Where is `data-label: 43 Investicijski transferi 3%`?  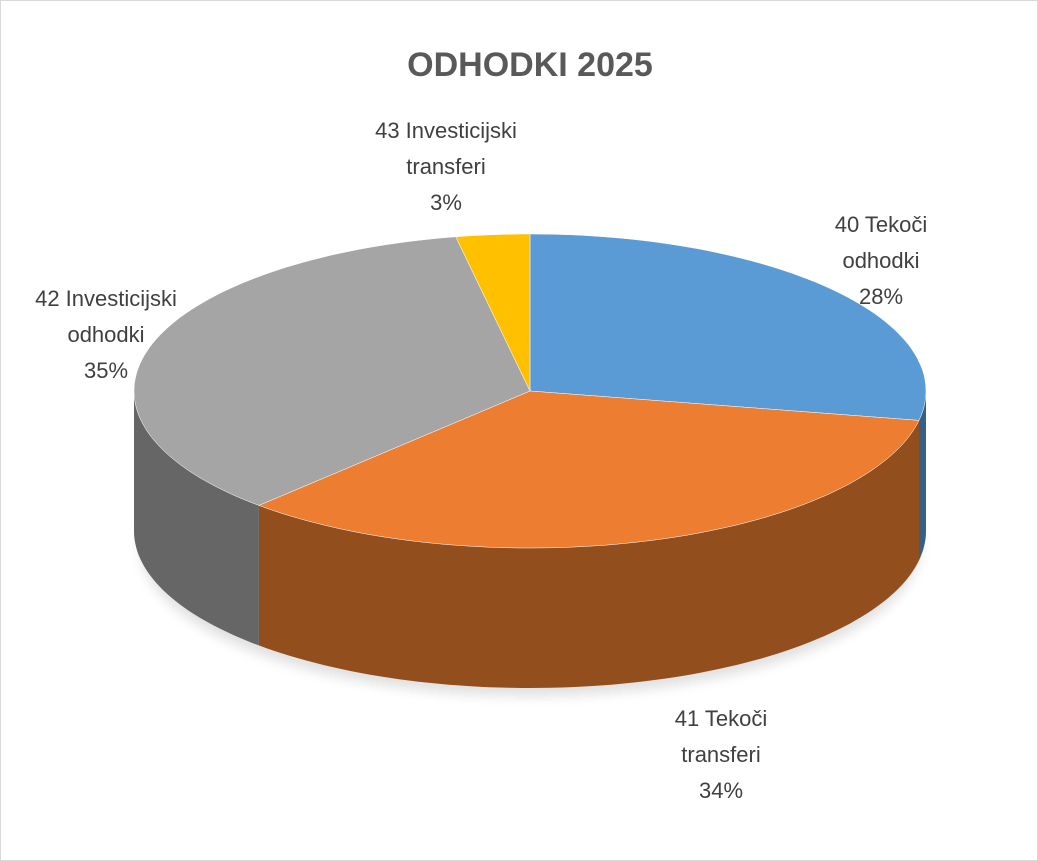 data-label: 43 Investicijski transferi 3% is located at coordinates (446, 167).